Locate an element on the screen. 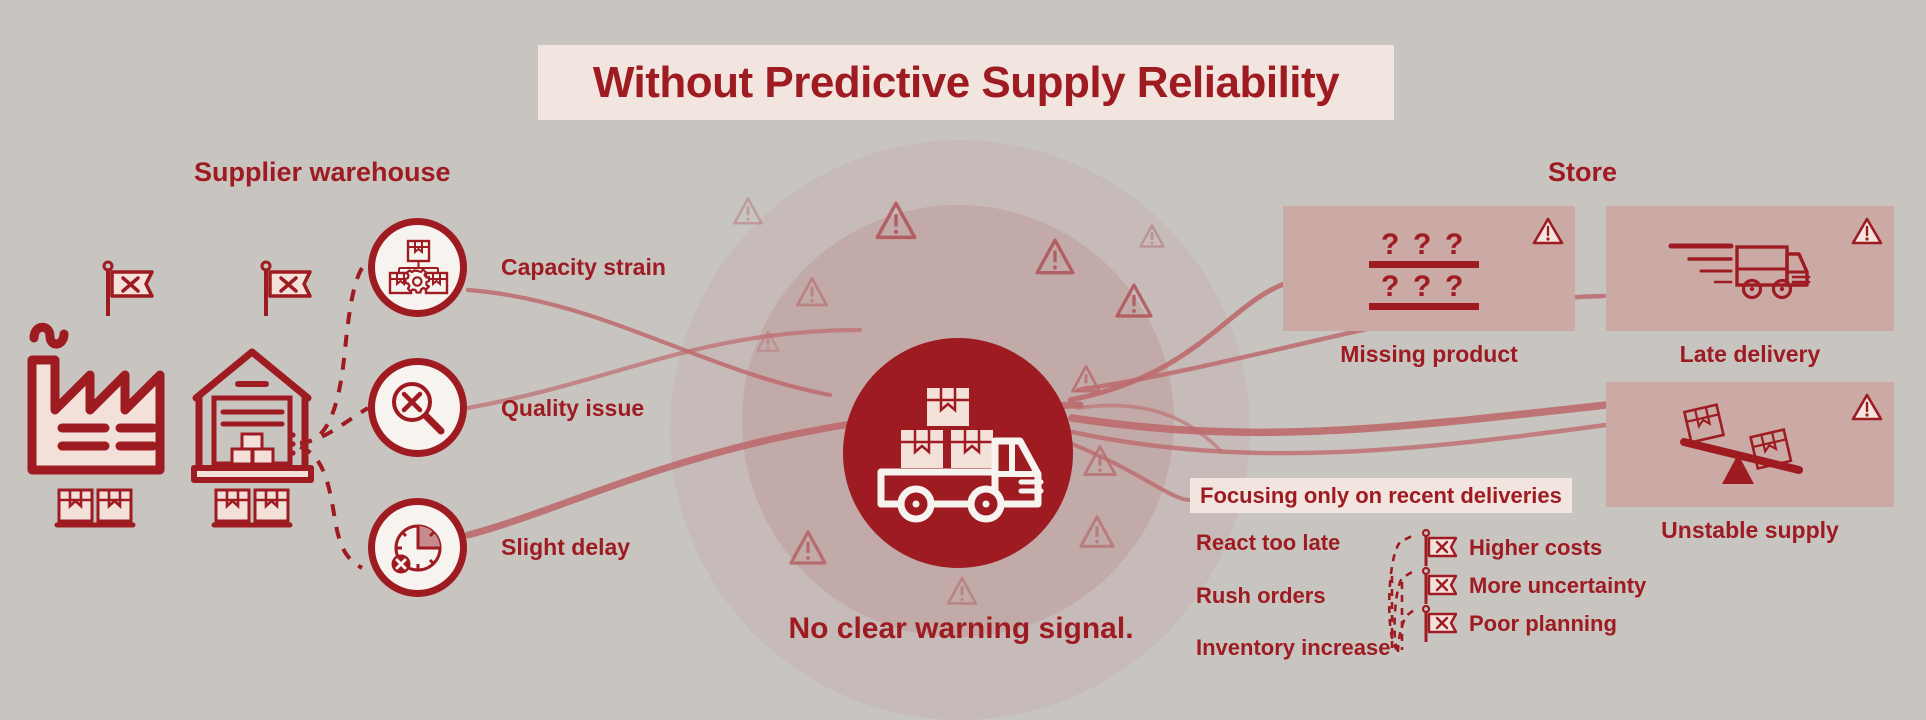 The width and height of the screenshot is (1926, 720). title-banner: Without Predictive Supply Reliability is located at coordinates (966, 82).